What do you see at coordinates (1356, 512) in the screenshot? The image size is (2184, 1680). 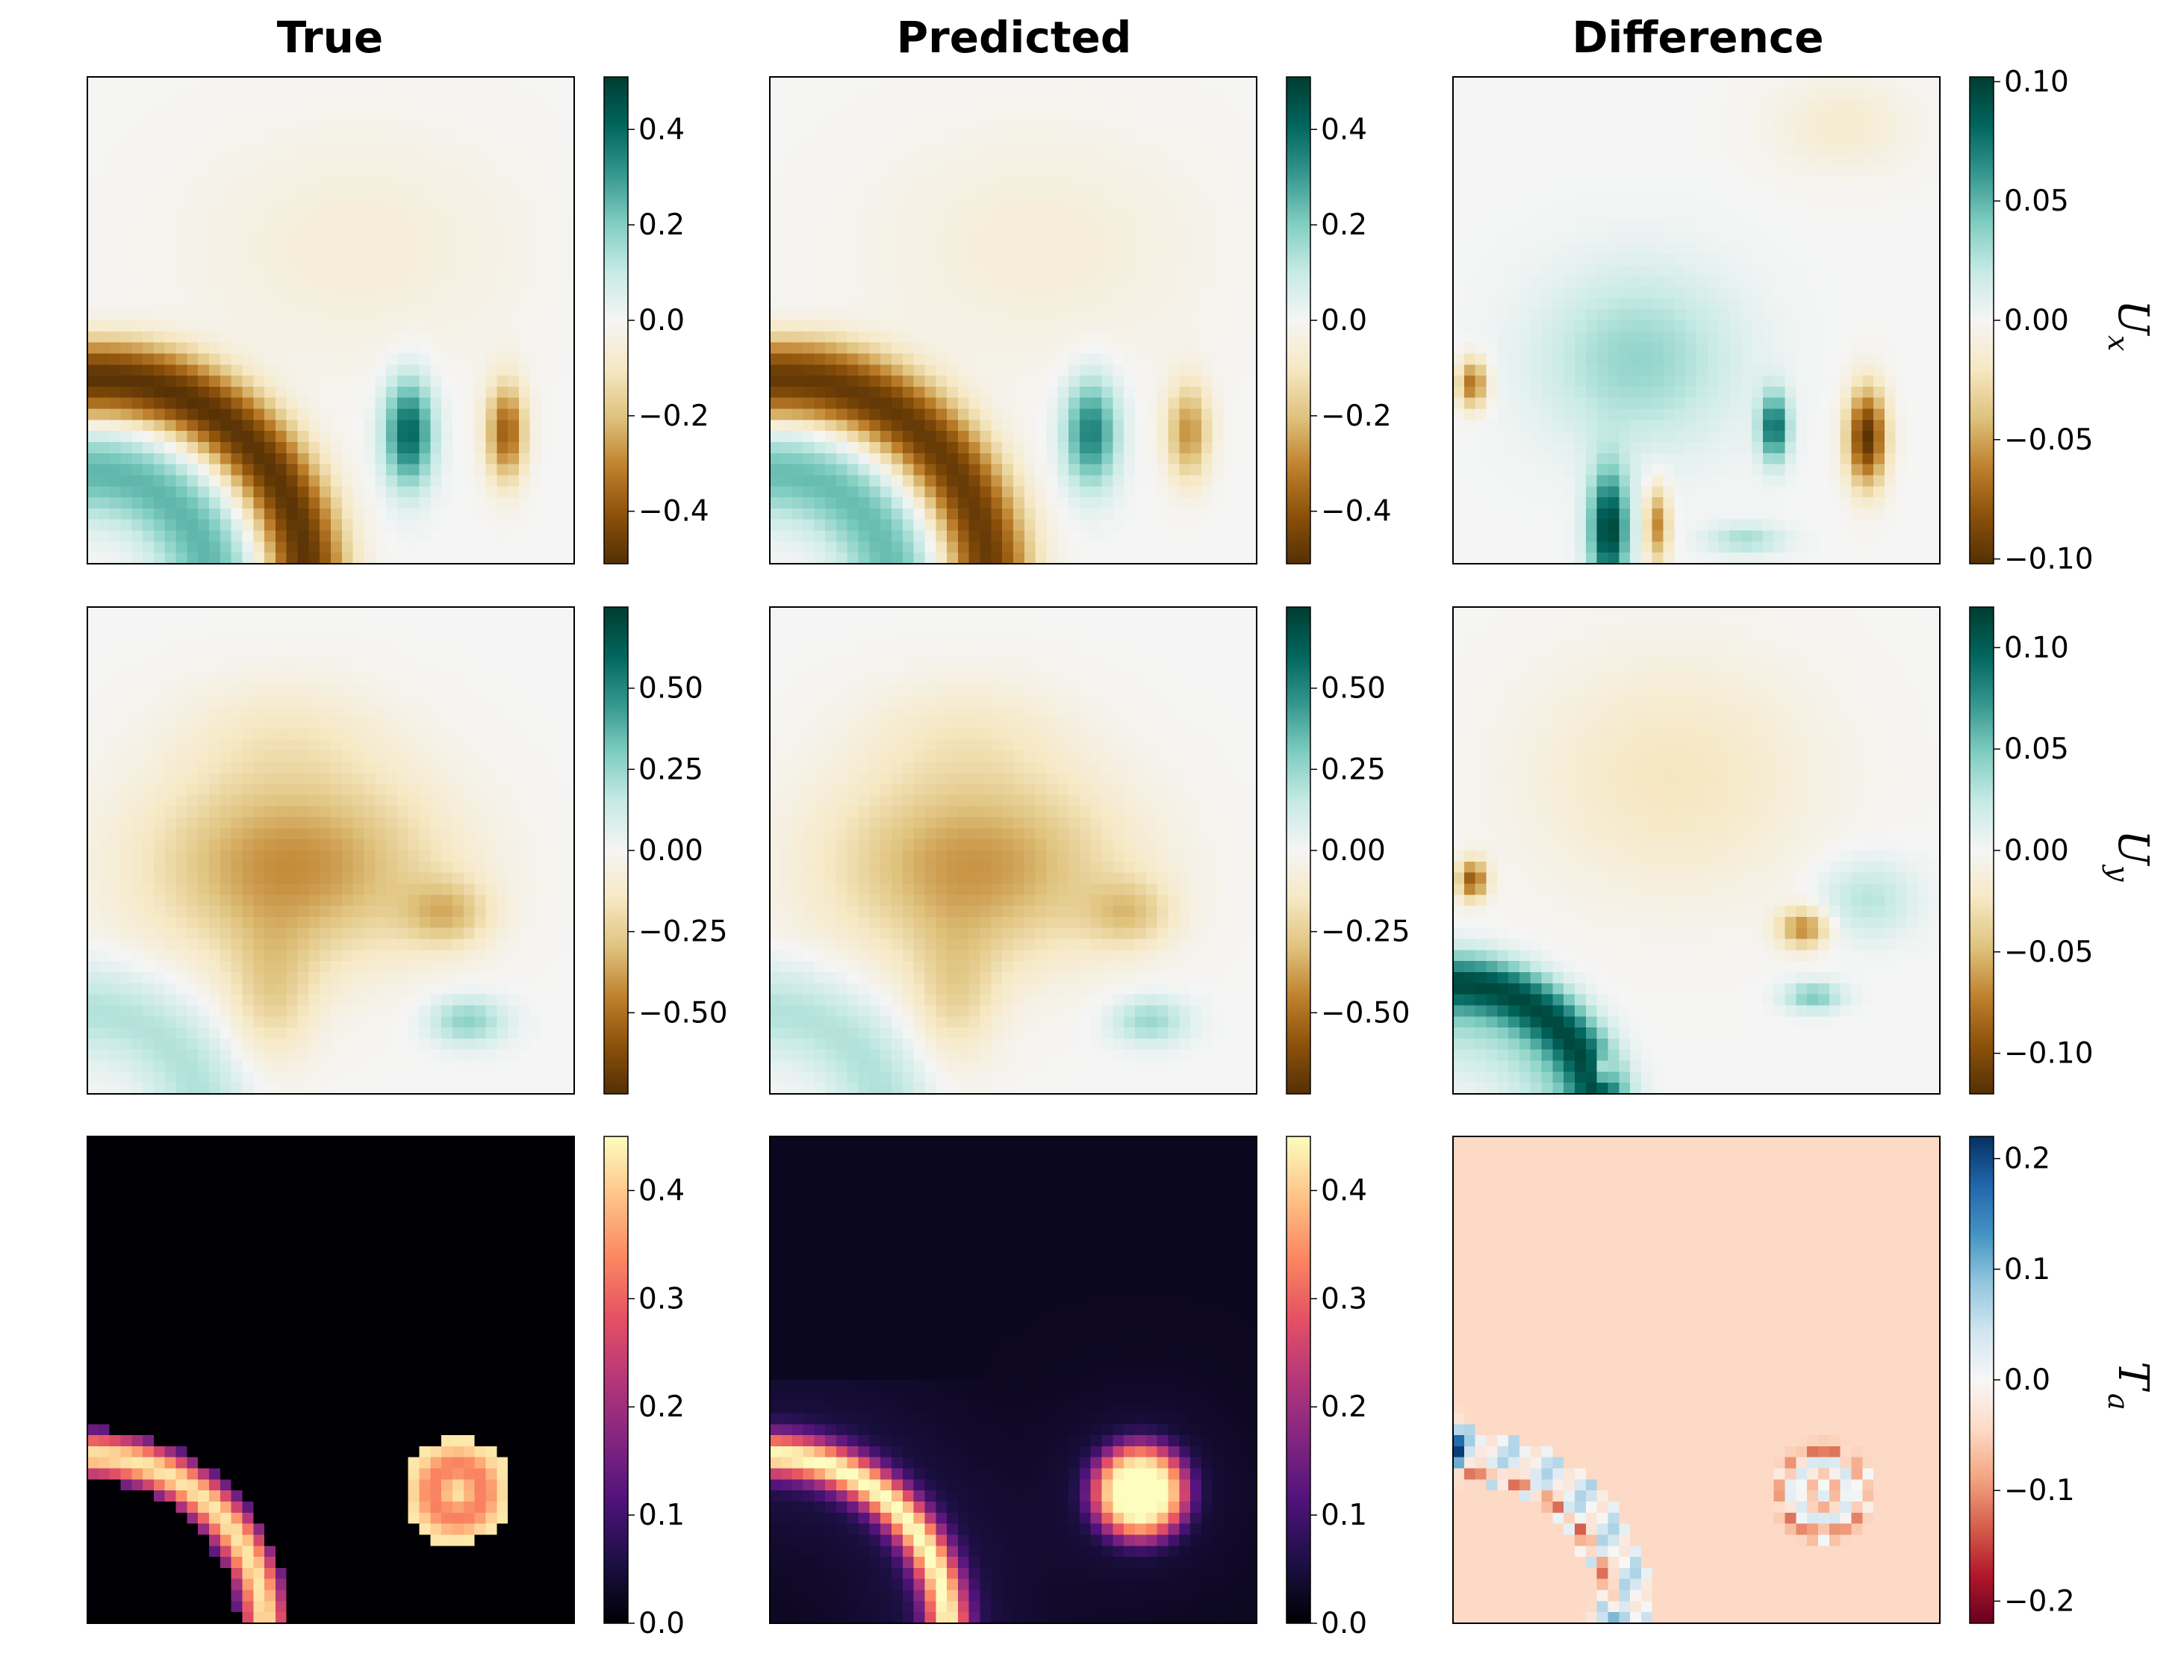 I see `colorbar-tick-label: −0.4` at bounding box center [1356, 512].